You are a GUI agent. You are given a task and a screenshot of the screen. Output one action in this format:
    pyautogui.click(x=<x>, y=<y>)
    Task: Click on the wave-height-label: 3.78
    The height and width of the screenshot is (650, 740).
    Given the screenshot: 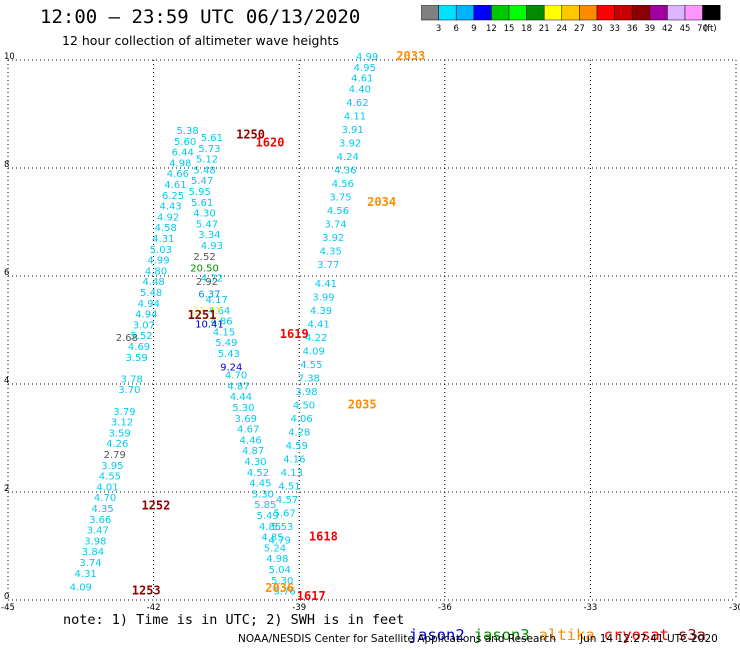 What is the action you would take?
    pyautogui.click(x=132, y=379)
    